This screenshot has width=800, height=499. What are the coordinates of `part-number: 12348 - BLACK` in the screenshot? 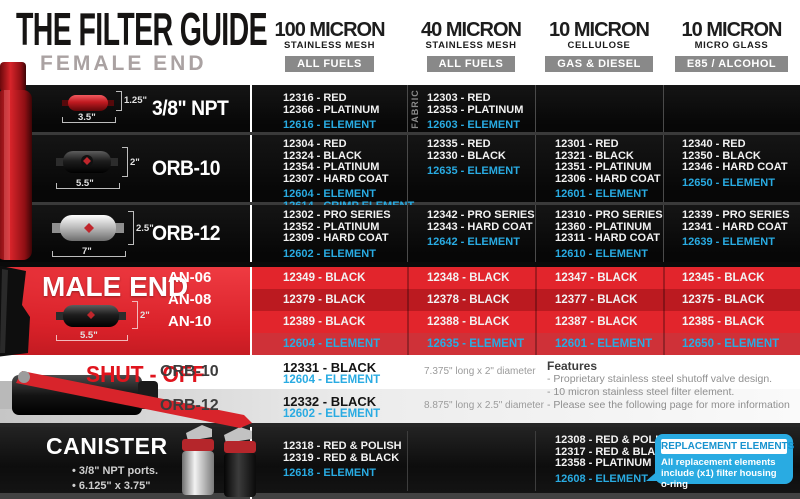 It's located at (468, 278).